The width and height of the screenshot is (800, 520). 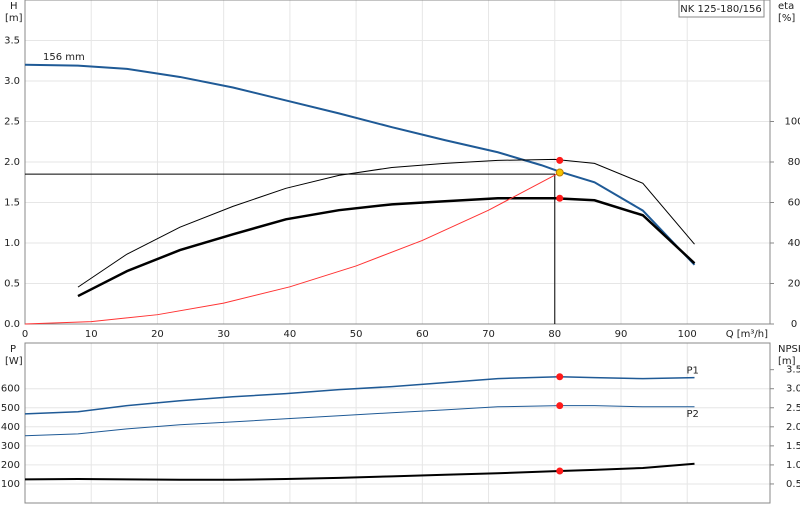 What do you see at coordinates (10, 408) in the screenshot?
I see `y-tick-label: 500` at bounding box center [10, 408].